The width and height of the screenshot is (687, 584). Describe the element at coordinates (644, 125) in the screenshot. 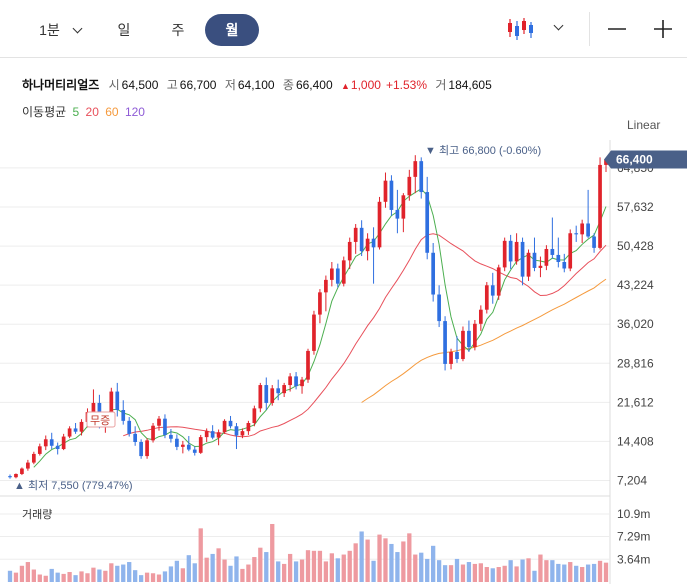

I see `scale-mode-toggle: Linear` at that location.